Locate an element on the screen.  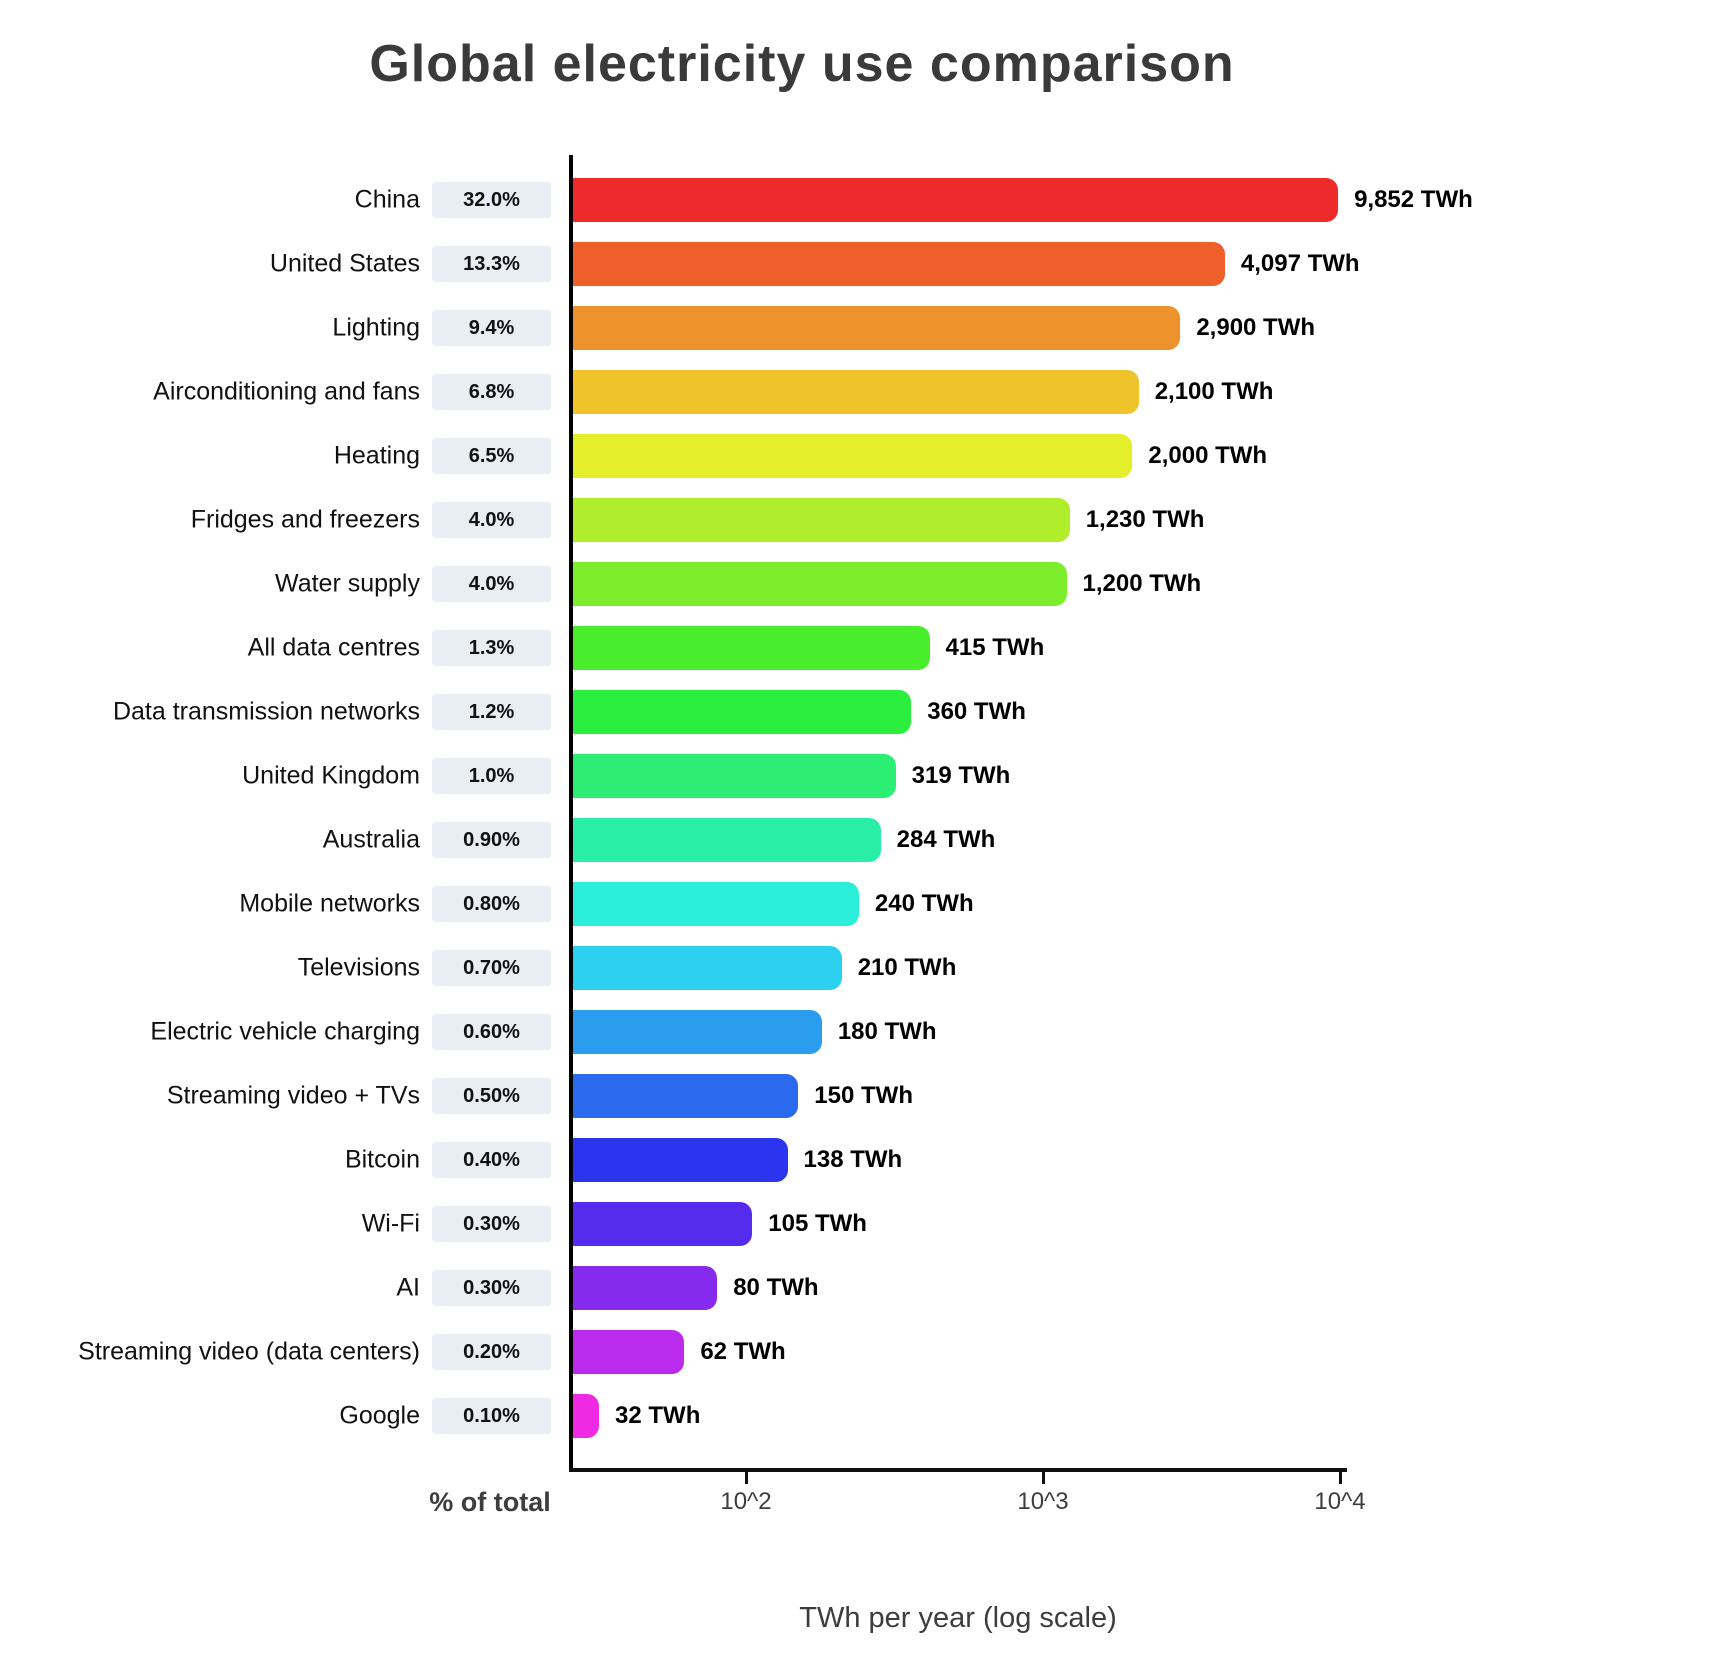
percent-value: 0.20% is located at coordinates (491, 1351).